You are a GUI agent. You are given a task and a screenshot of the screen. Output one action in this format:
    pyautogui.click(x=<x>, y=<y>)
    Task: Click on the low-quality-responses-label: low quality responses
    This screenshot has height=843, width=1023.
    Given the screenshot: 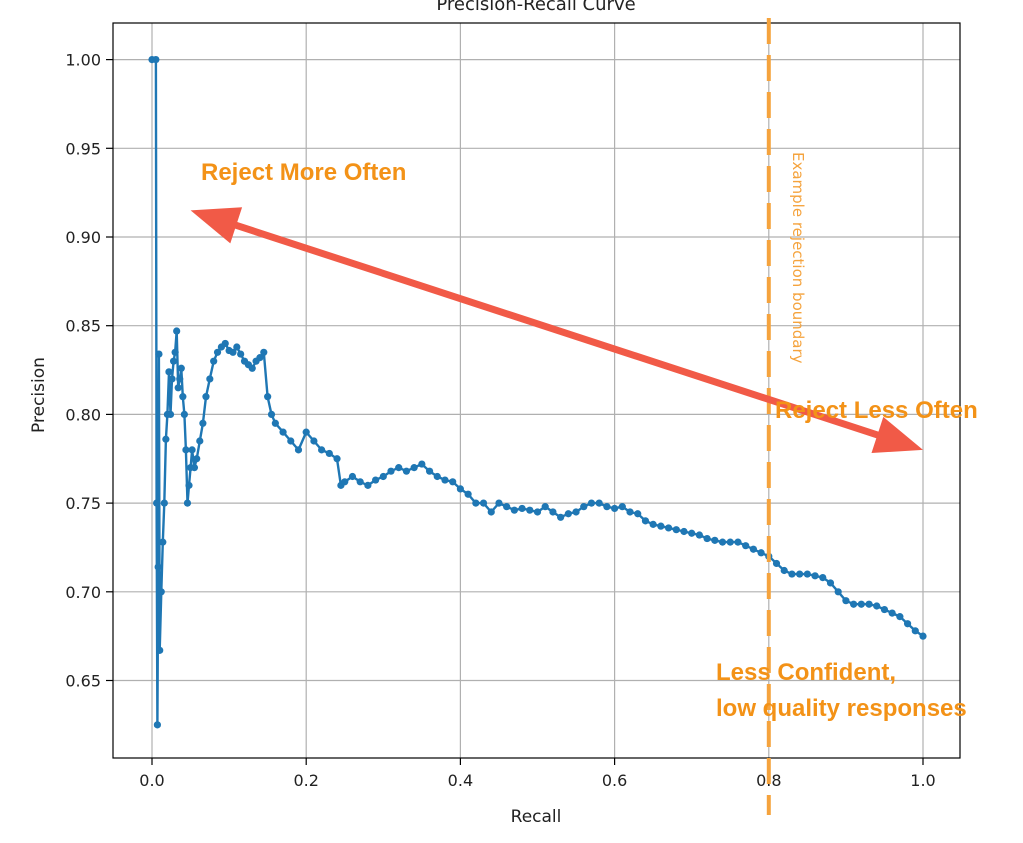 What is the action you would take?
    pyautogui.click(x=841, y=708)
    